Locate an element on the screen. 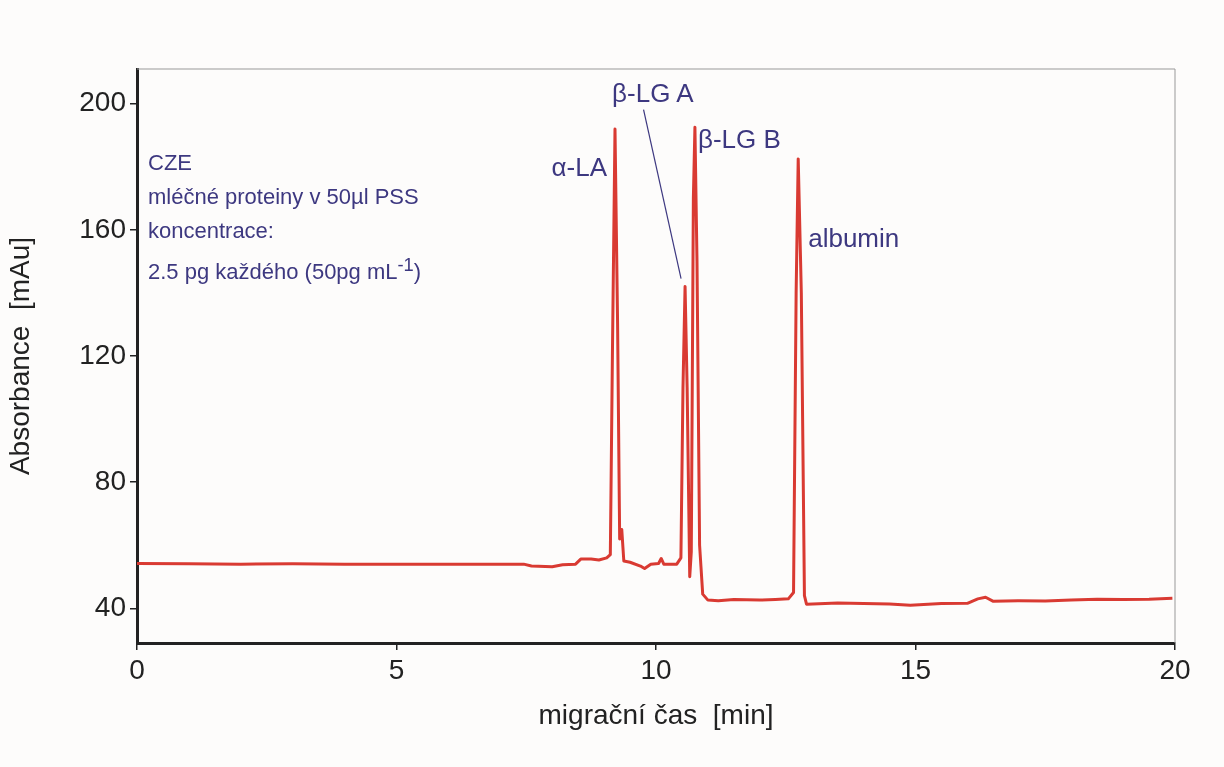 The height and width of the screenshot is (767, 1224). annotation: mléčné proteiny v 50µl PSS is located at coordinates (284, 197).